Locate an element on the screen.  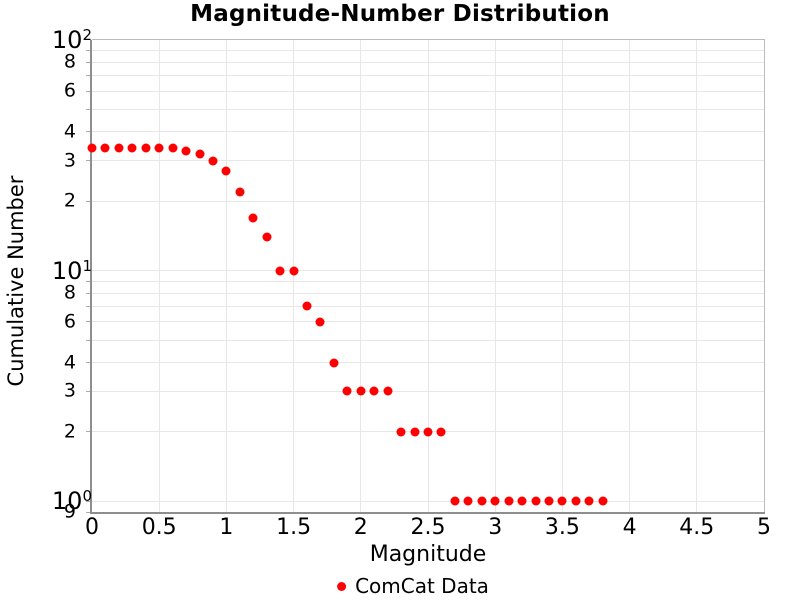
x-tick-label: 0 is located at coordinates (92, 527).